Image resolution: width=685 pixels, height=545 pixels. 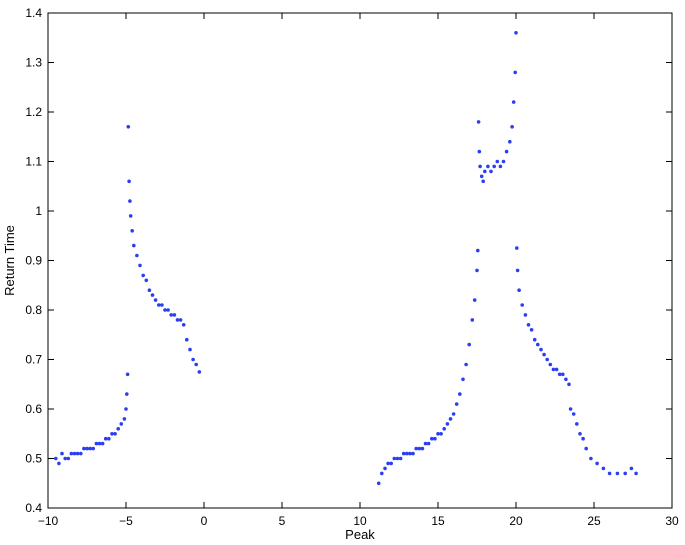 What do you see at coordinates (33, 261) in the screenshot?
I see `y-tick-label: 0.9` at bounding box center [33, 261].